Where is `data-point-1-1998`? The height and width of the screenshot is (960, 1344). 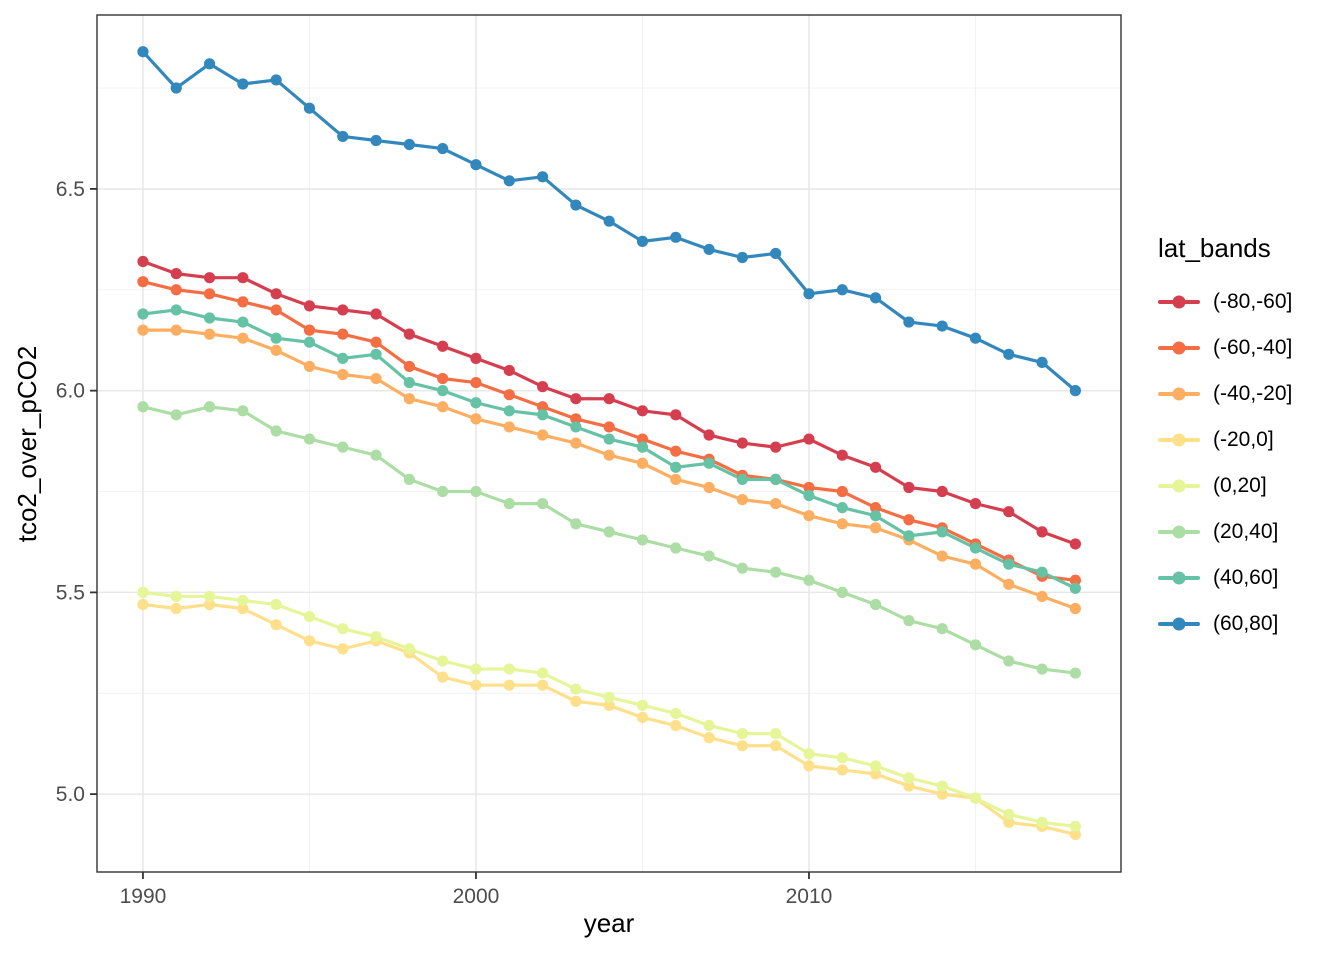
data-point-1-1998 is located at coordinates (409, 366).